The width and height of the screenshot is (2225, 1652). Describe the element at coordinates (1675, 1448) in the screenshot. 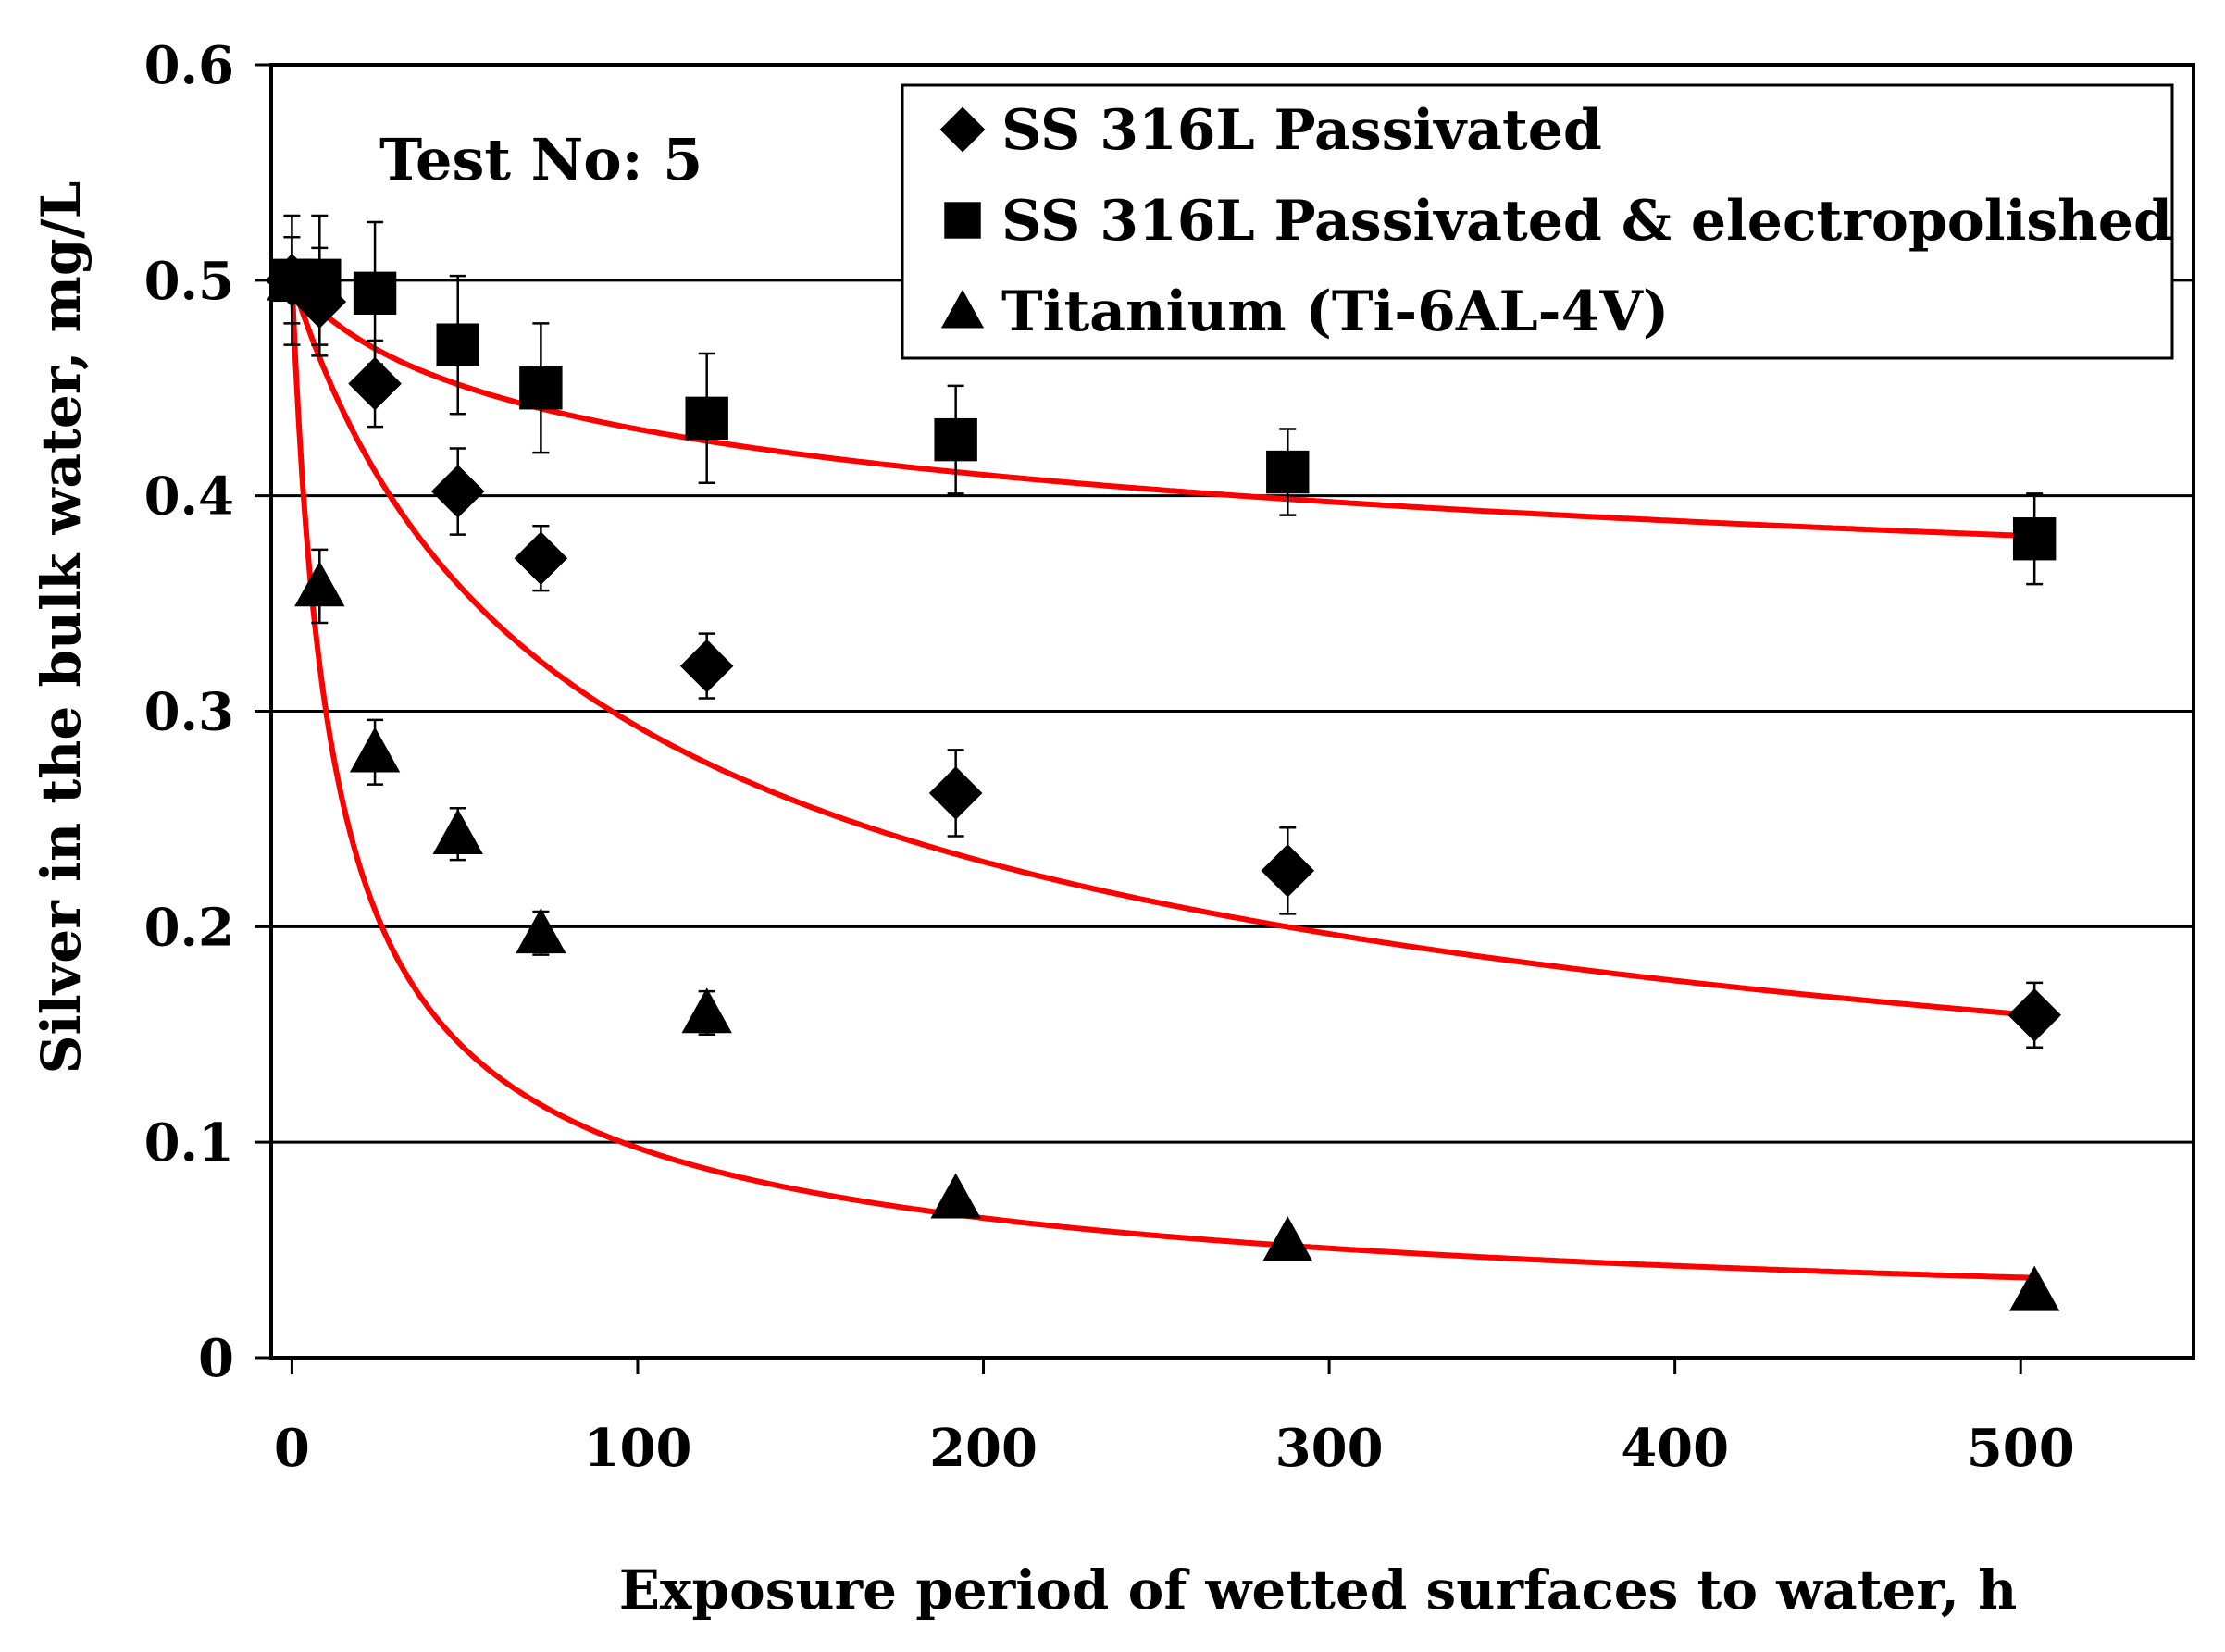

I see `x-tick-label: 400` at that location.